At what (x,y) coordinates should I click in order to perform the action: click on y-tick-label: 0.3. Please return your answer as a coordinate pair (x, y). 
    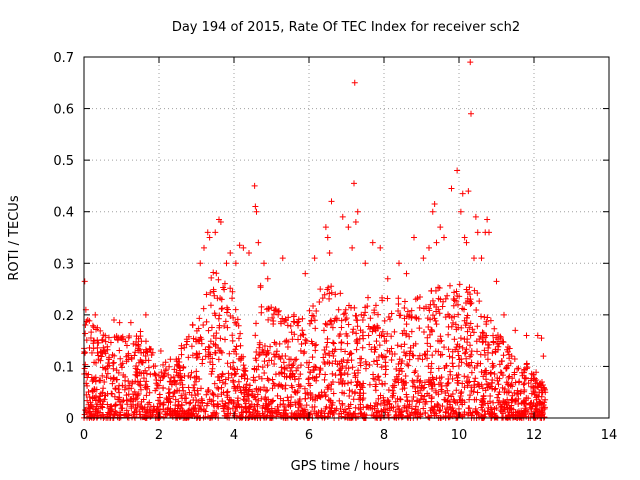
    Looking at the image, I should click on (63, 264).